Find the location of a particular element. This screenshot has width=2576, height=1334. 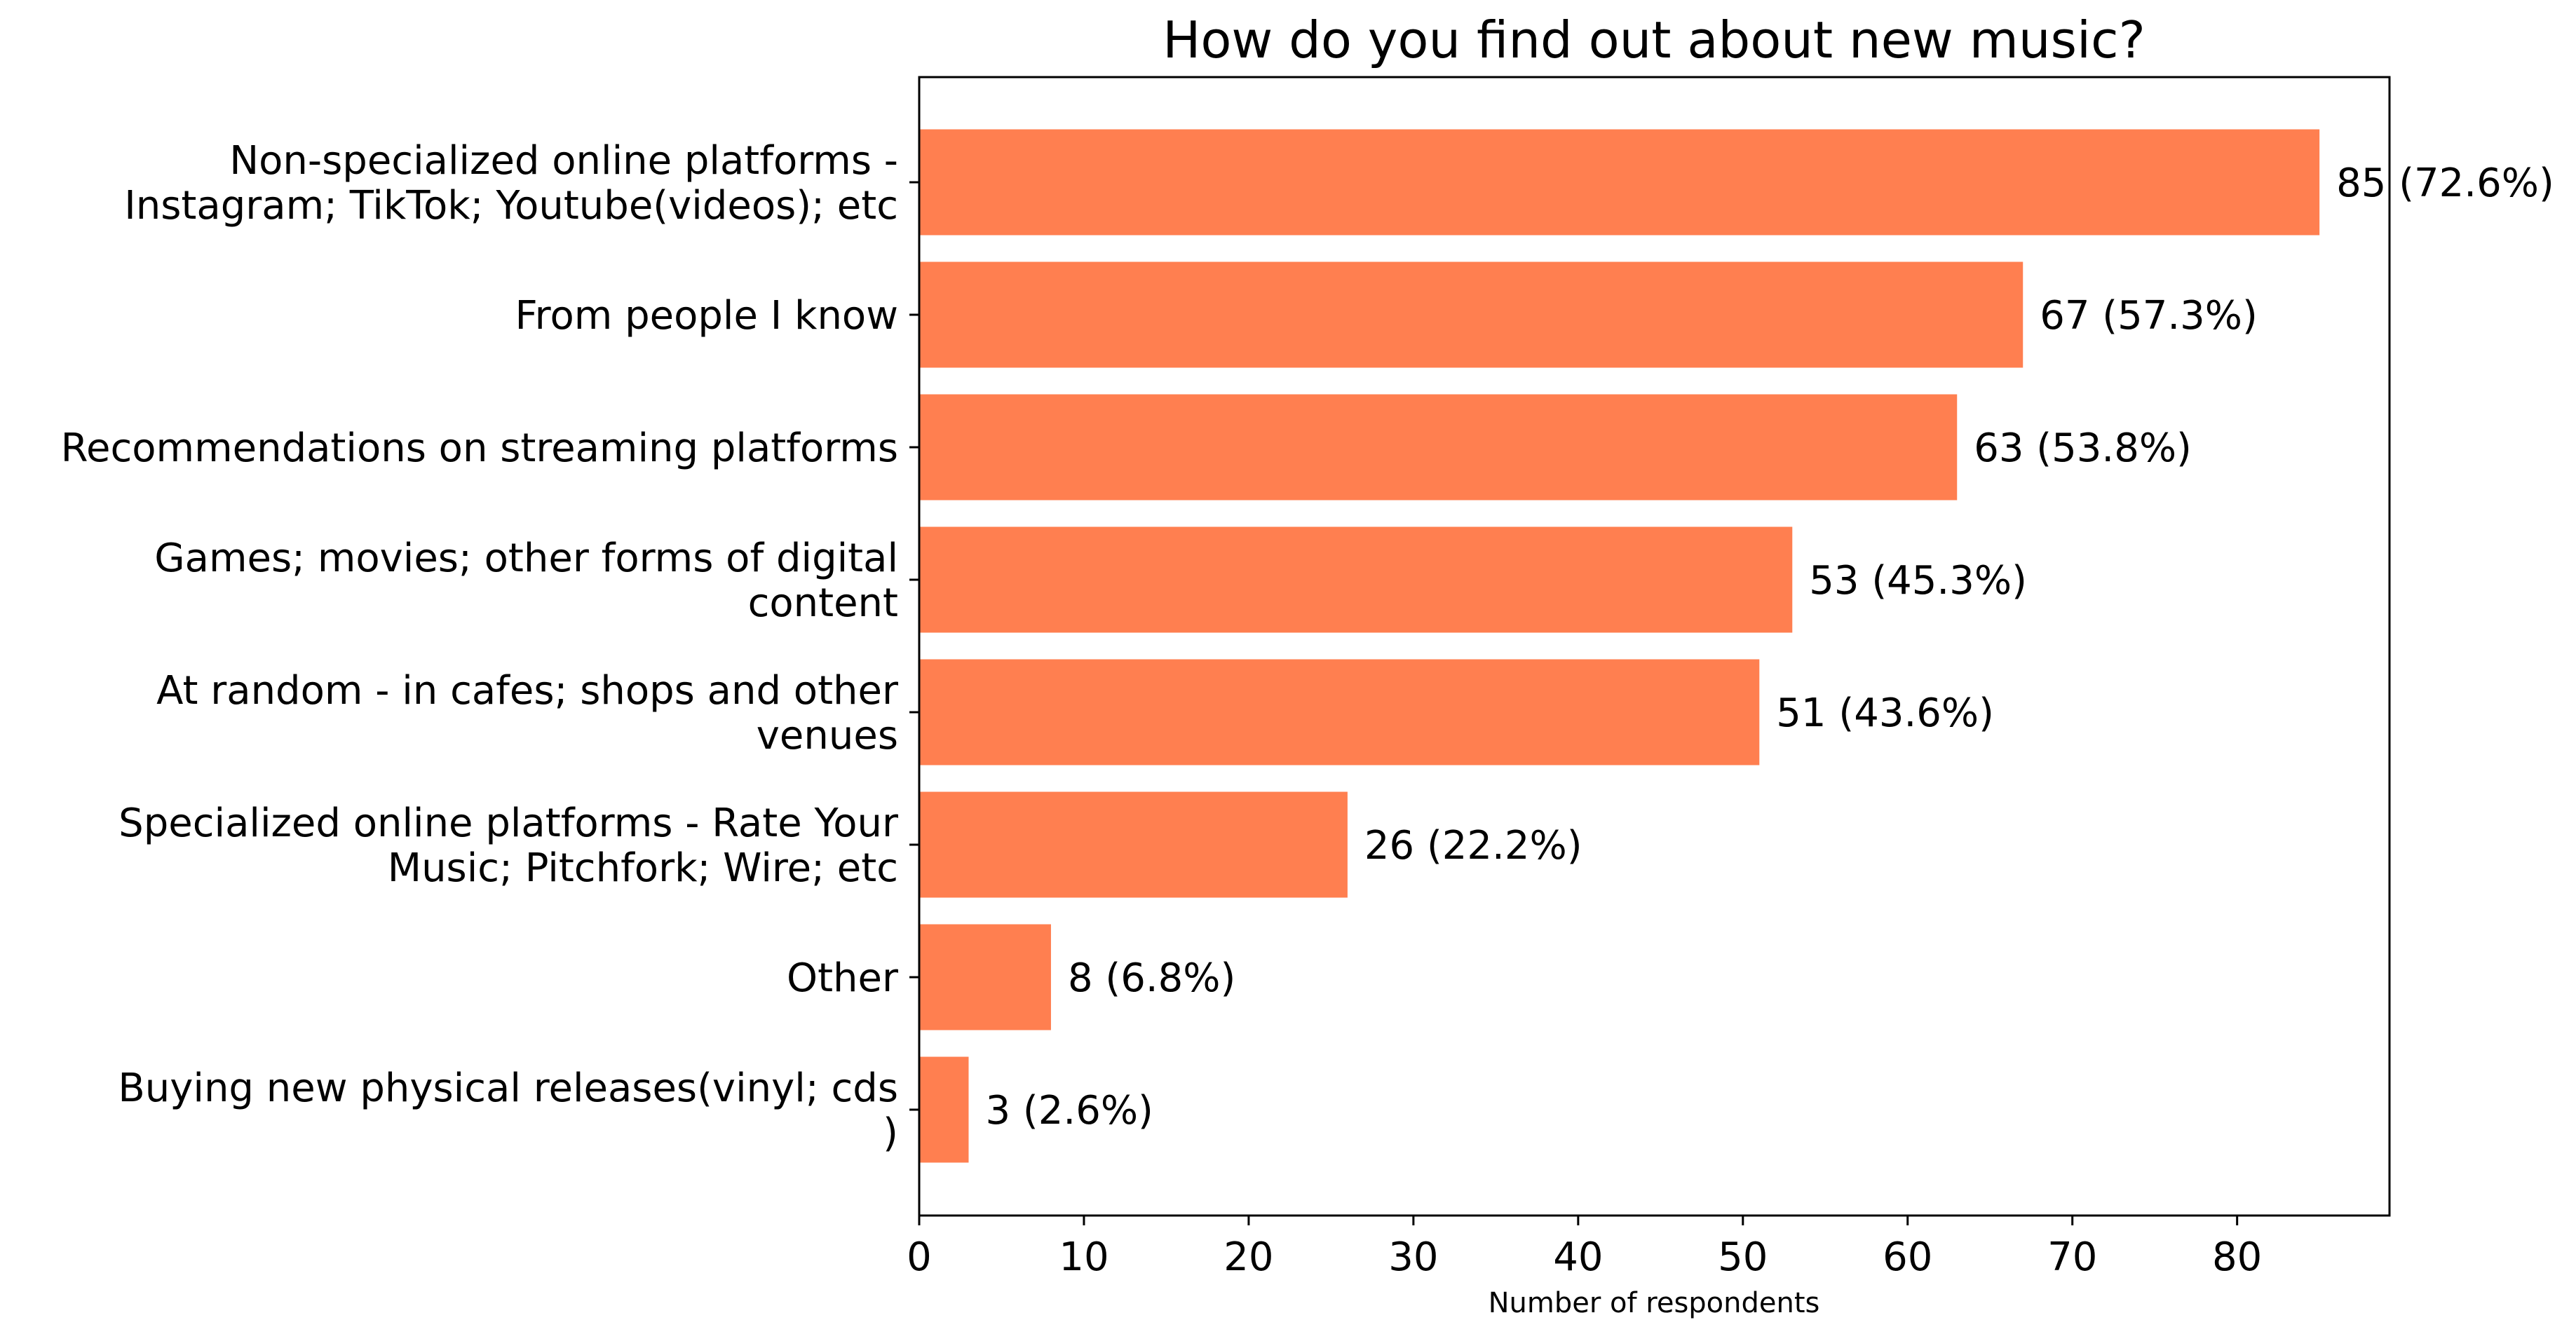

x-tick-label: 0 is located at coordinates (919, 1257).